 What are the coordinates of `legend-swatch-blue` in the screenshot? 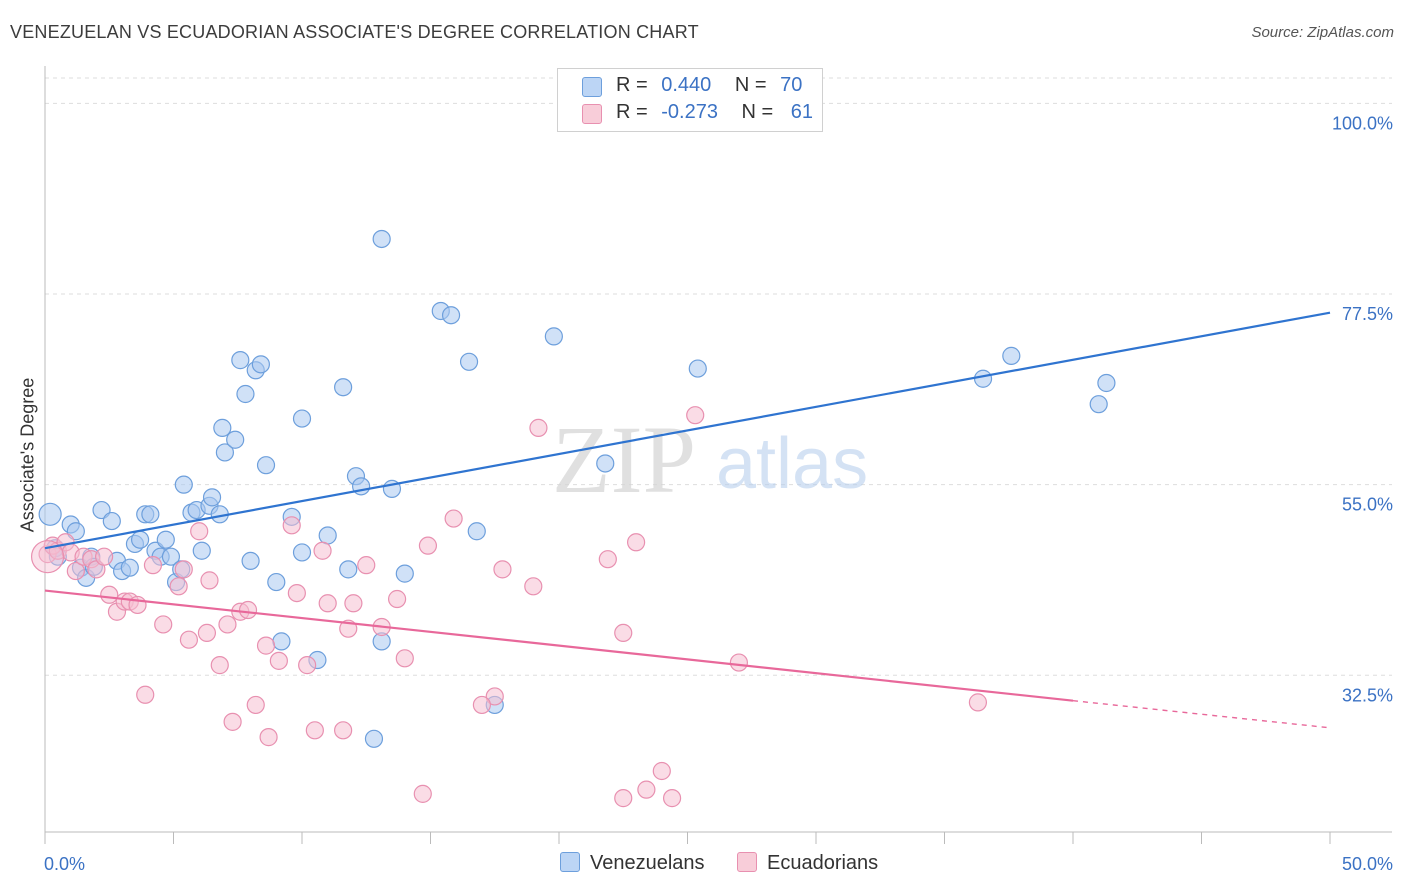 It's located at (570, 862).